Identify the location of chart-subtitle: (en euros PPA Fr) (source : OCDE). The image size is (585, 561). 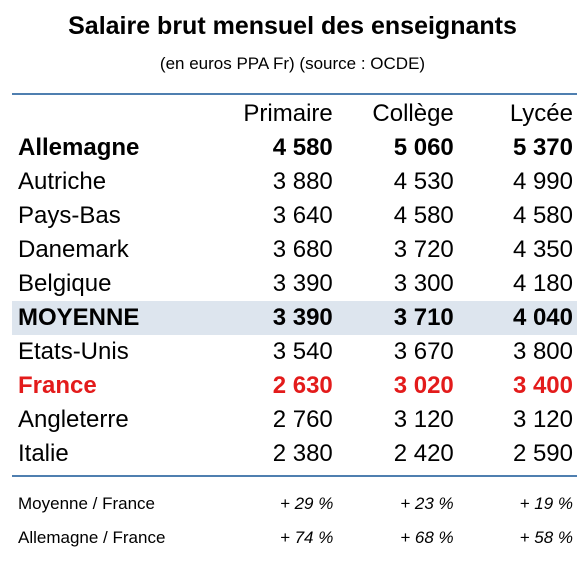
(292, 63).